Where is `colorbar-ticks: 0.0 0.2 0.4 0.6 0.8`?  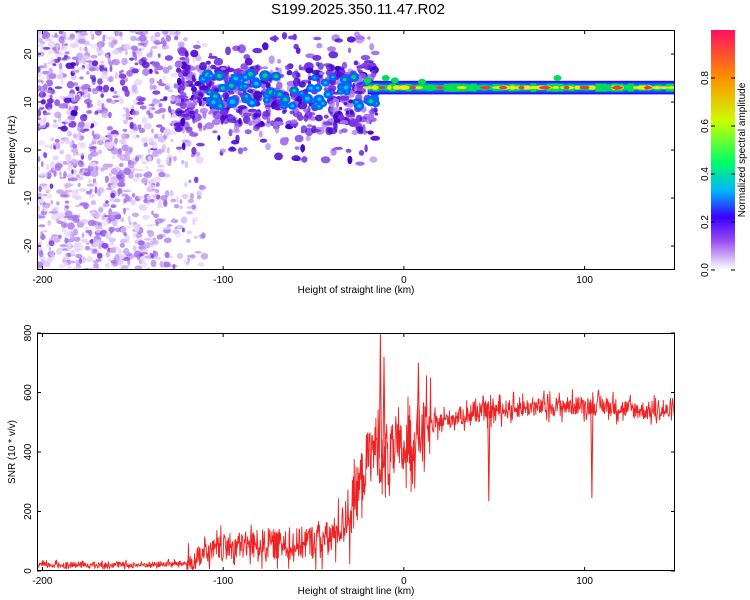 colorbar-ticks: 0.0 0.2 0.4 0.6 0.8 is located at coordinates (717, 174).